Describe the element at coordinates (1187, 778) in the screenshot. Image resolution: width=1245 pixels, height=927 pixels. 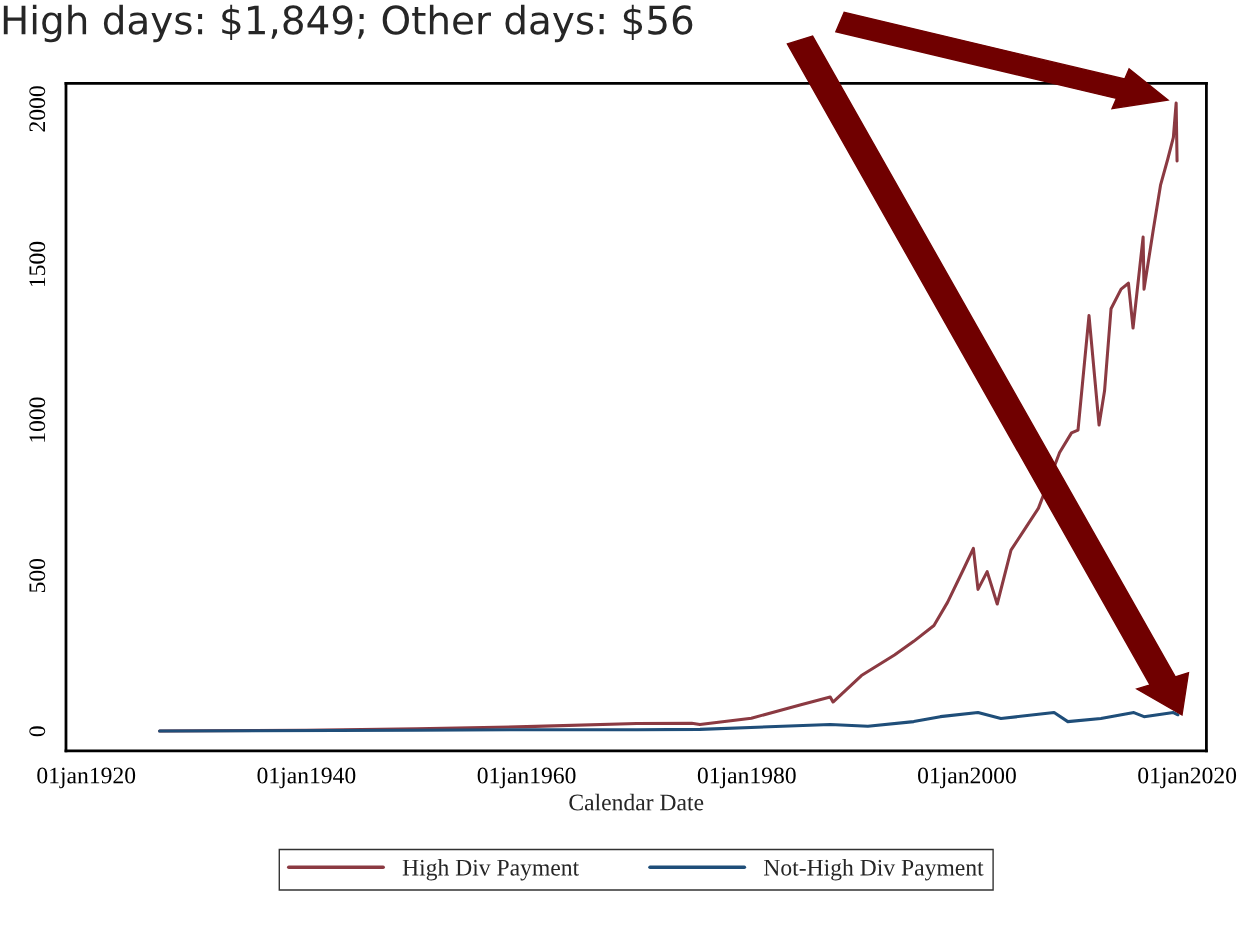
I see `x-tick-label: 01jan2020` at that location.